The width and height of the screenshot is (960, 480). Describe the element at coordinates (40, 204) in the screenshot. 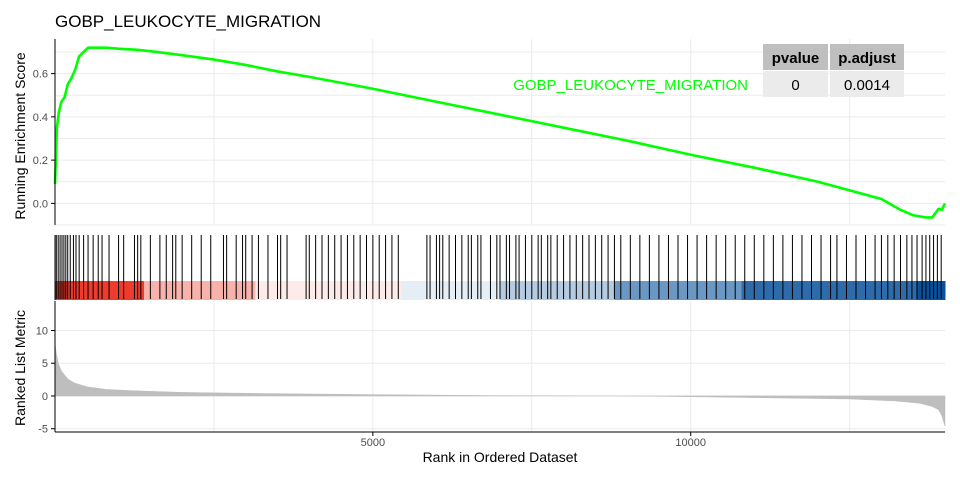

I see `es-y-tick-label: 0.0` at that location.